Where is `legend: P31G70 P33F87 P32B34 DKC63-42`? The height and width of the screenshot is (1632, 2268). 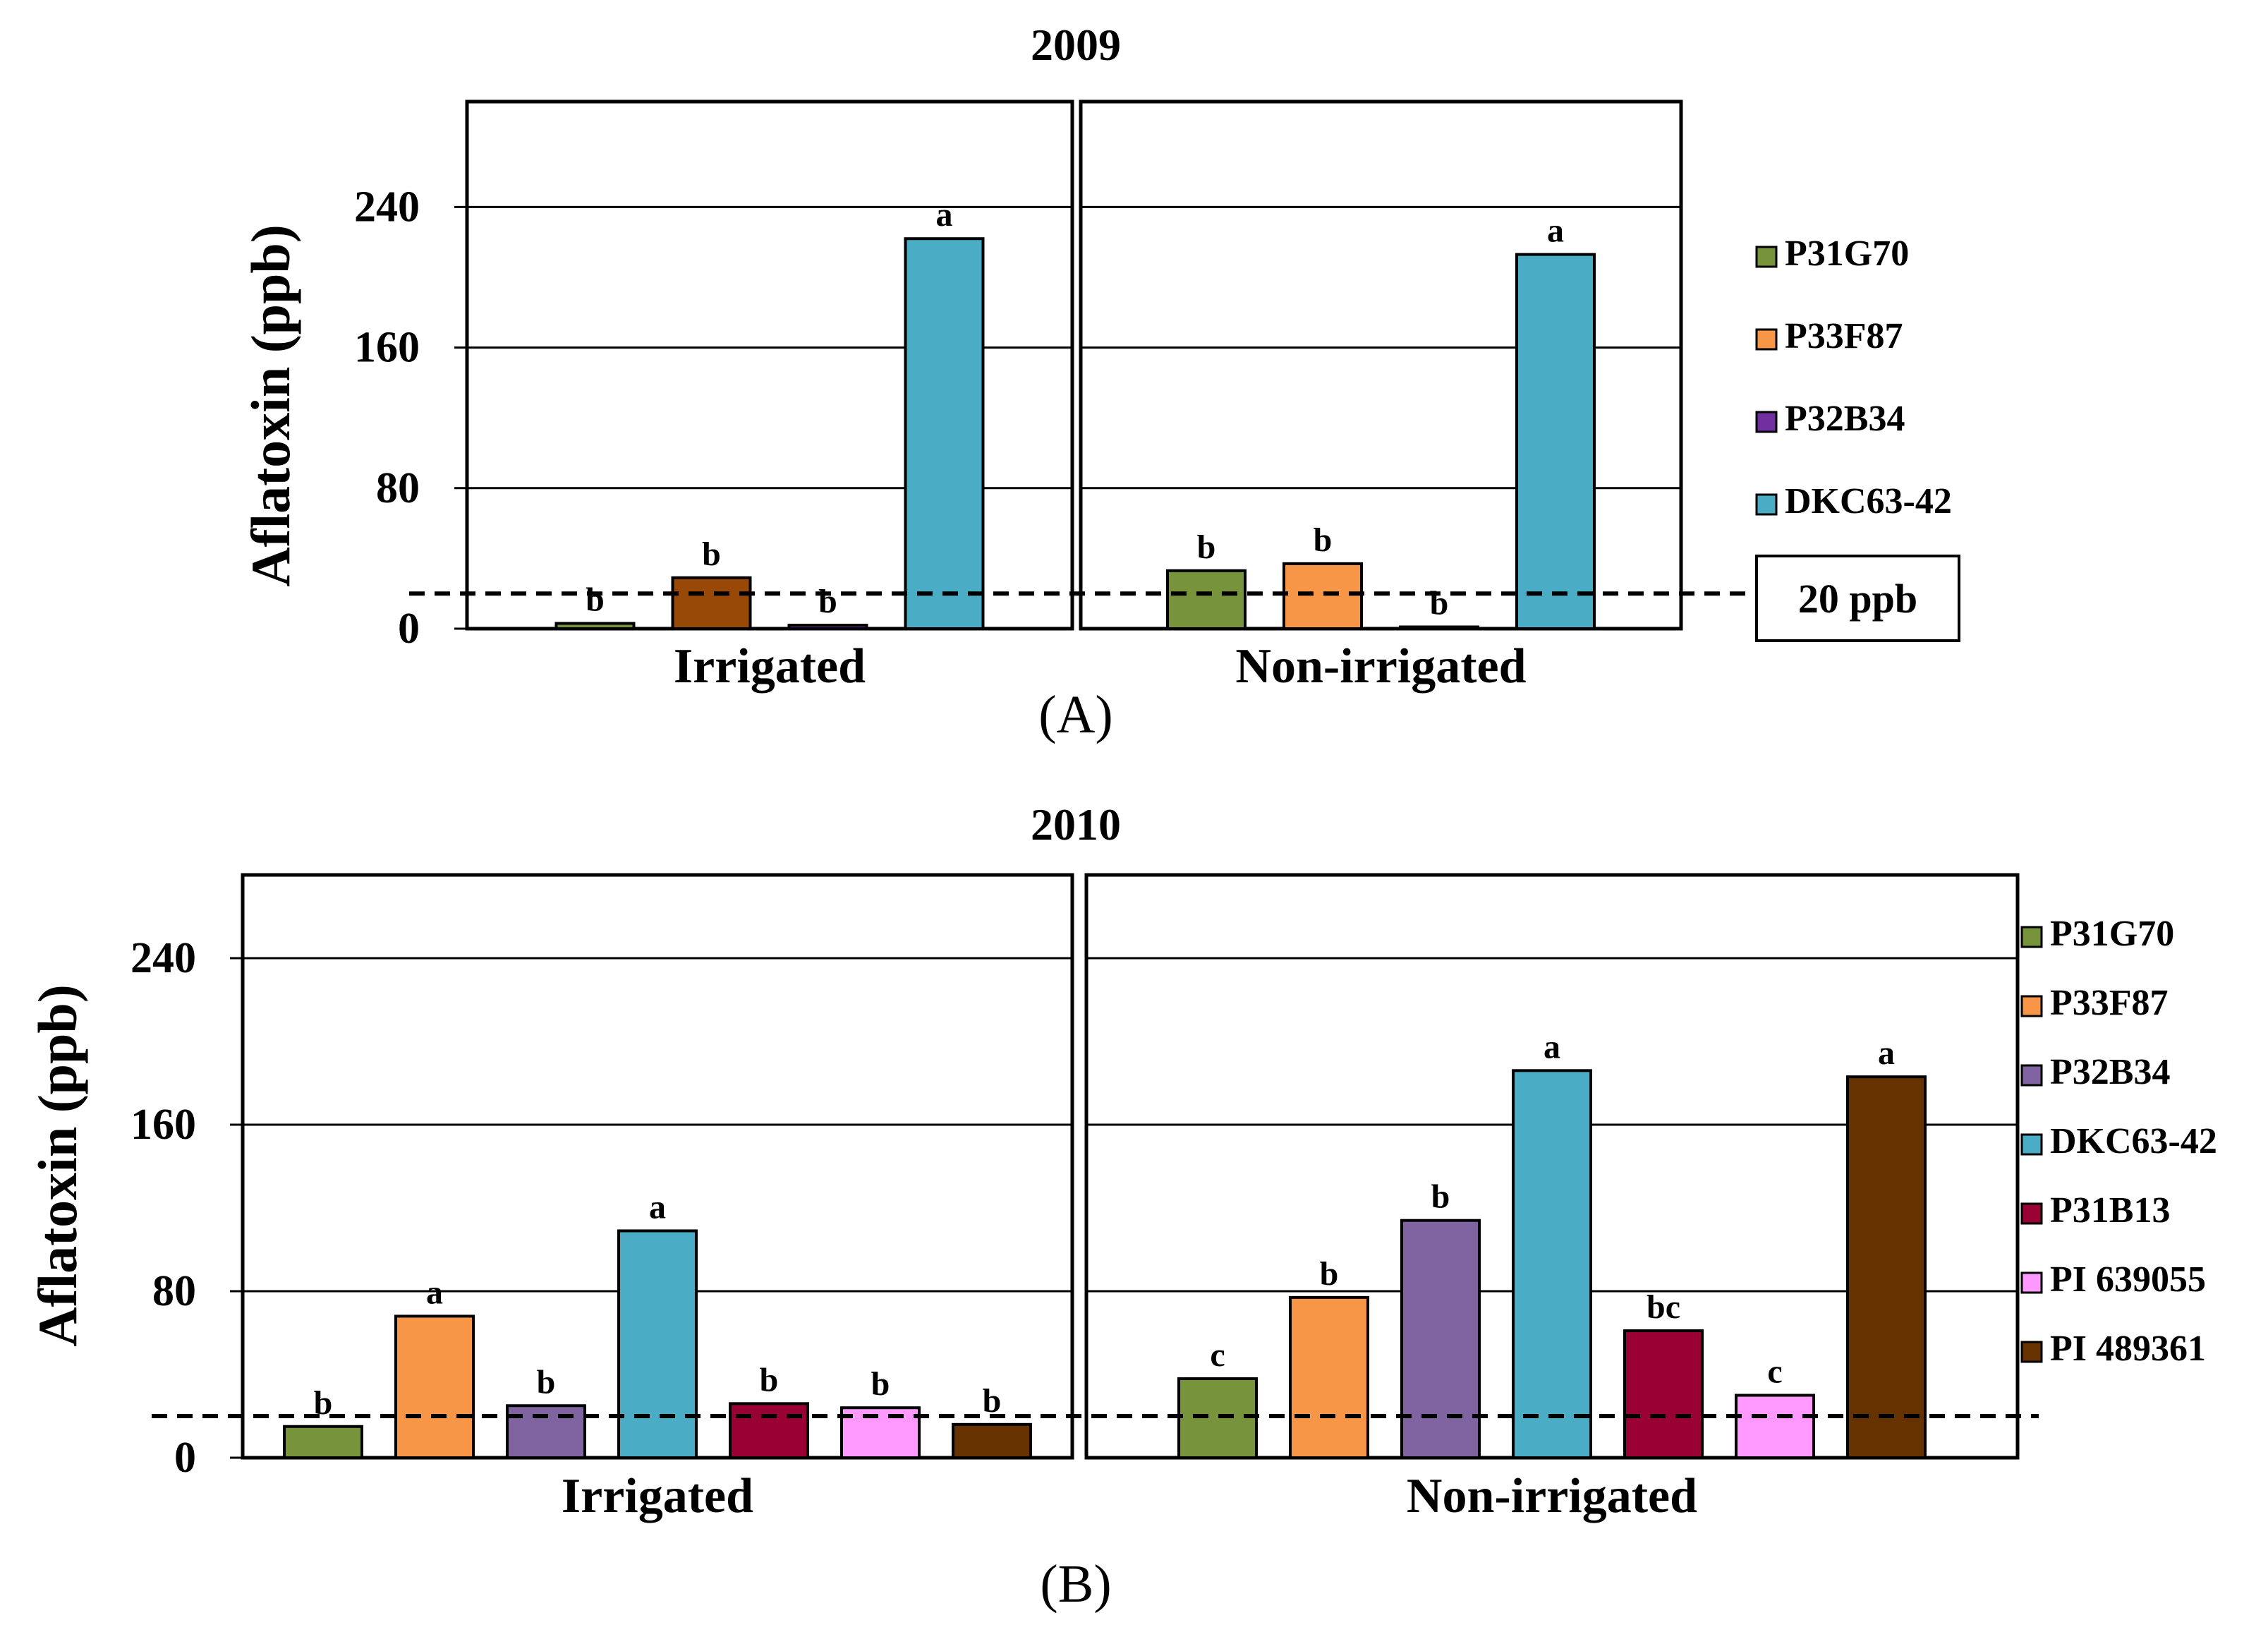 legend: P31G70 P33F87 P32B34 DKC63-42 is located at coordinates (1853, 377).